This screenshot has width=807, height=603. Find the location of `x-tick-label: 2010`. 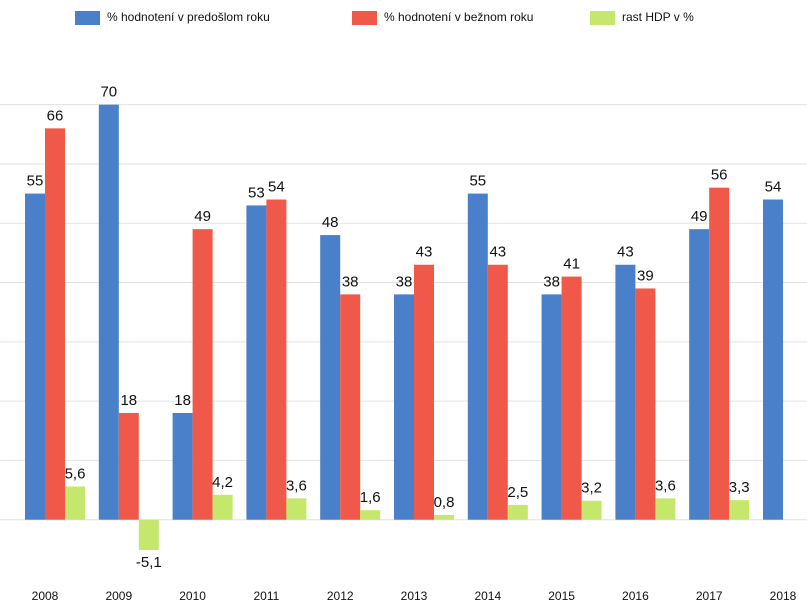

x-tick-label: 2010 is located at coordinates (192, 596).